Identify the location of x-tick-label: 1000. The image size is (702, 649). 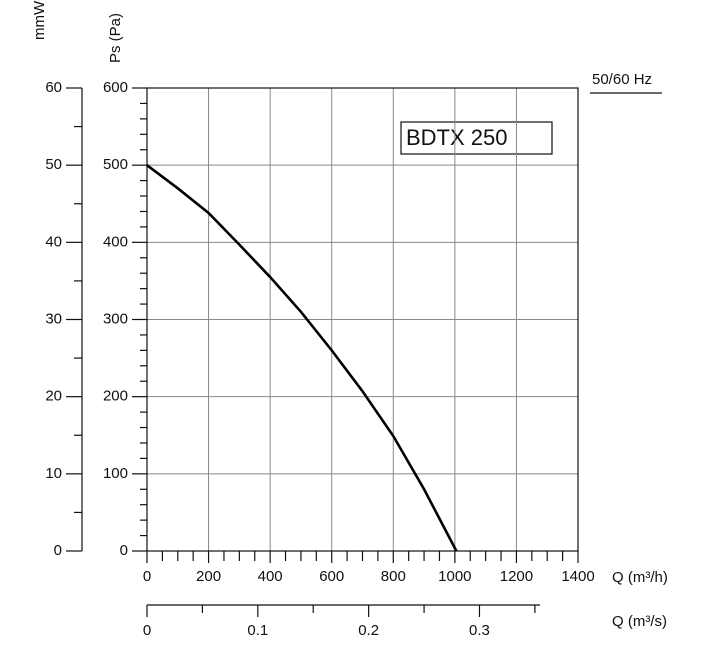
(454, 576).